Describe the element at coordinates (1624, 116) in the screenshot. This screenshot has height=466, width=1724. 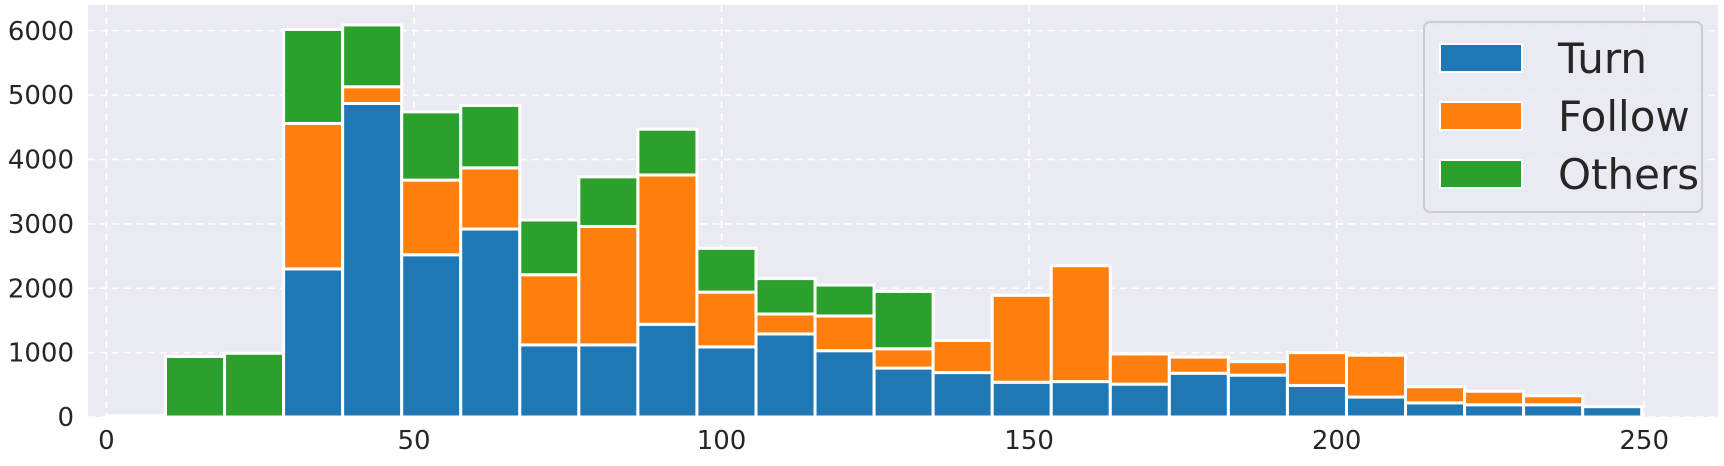
I see `legend-label-follow: Follow` at that location.